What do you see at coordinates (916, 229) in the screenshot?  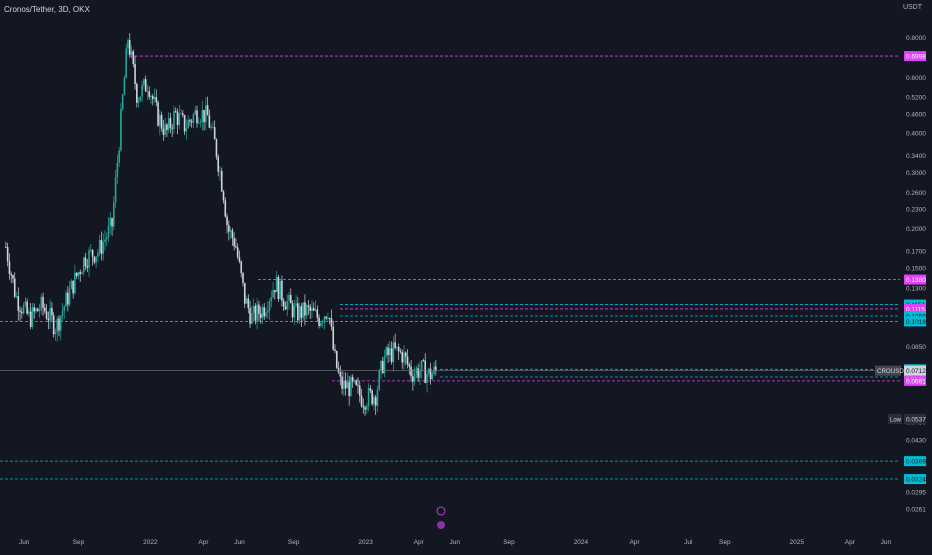 I see `y-tick-label: 0.2000` at bounding box center [916, 229].